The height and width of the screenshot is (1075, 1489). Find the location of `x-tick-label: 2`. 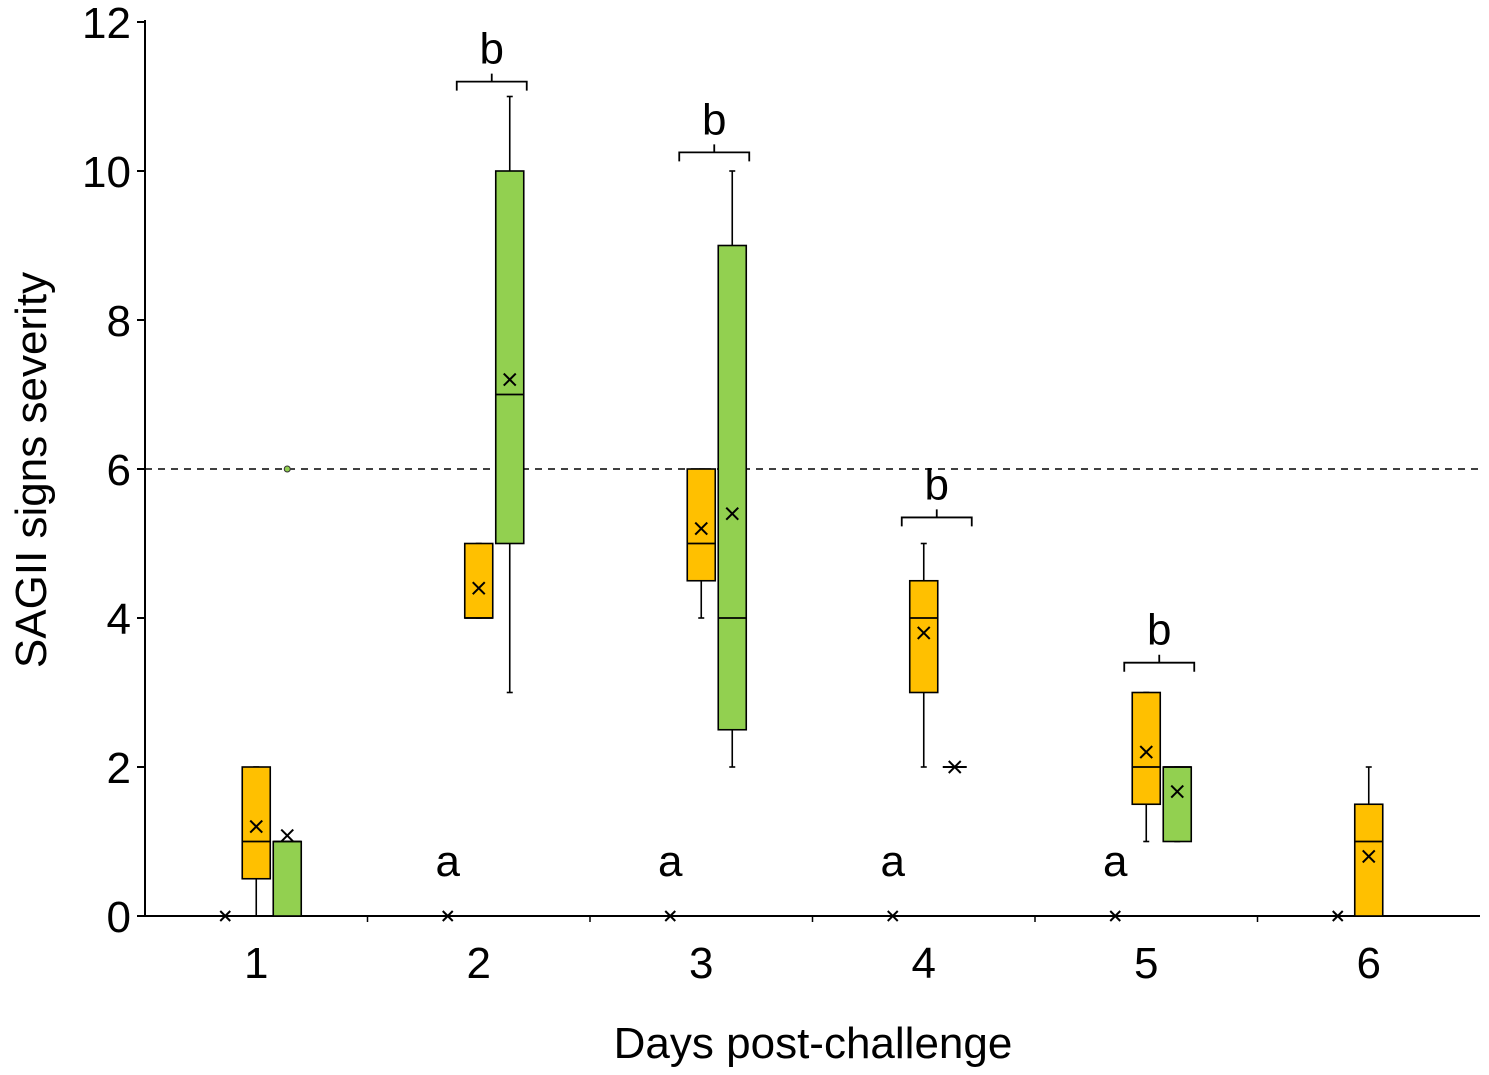

x-tick-label: 2 is located at coordinates (479, 963).